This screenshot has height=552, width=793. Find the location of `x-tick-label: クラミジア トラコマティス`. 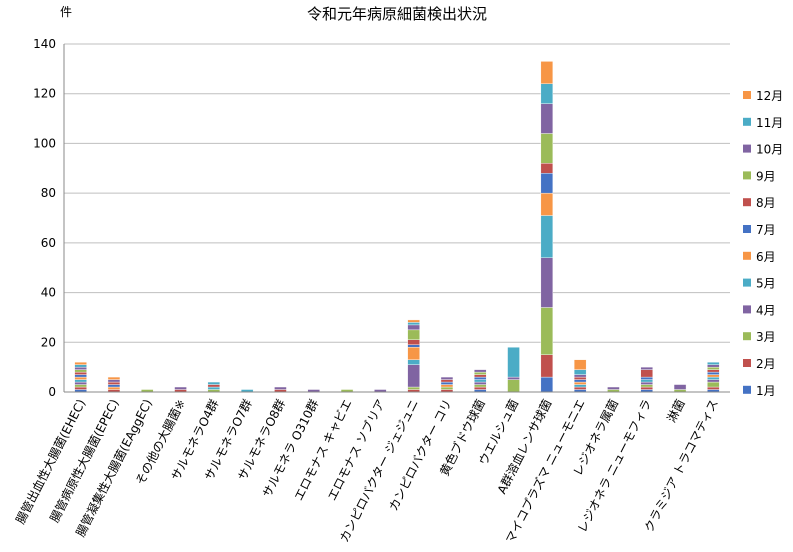

x-tick-label: クラミジア トラコマティス is located at coordinates (681, 465).